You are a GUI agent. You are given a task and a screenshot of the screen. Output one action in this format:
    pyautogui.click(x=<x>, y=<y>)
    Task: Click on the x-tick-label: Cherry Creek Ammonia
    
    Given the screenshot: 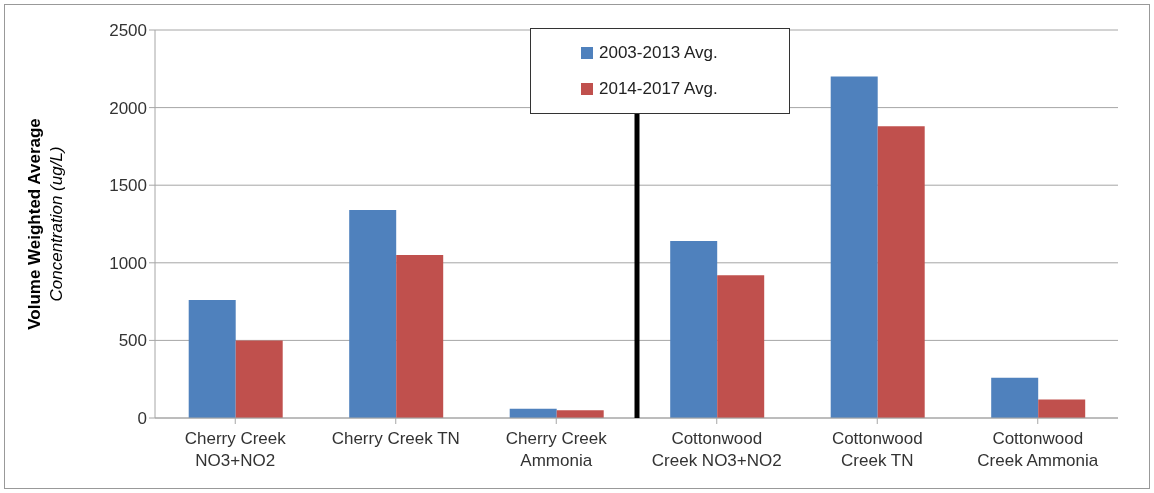 What is the action you would take?
    pyautogui.click(x=556, y=449)
    